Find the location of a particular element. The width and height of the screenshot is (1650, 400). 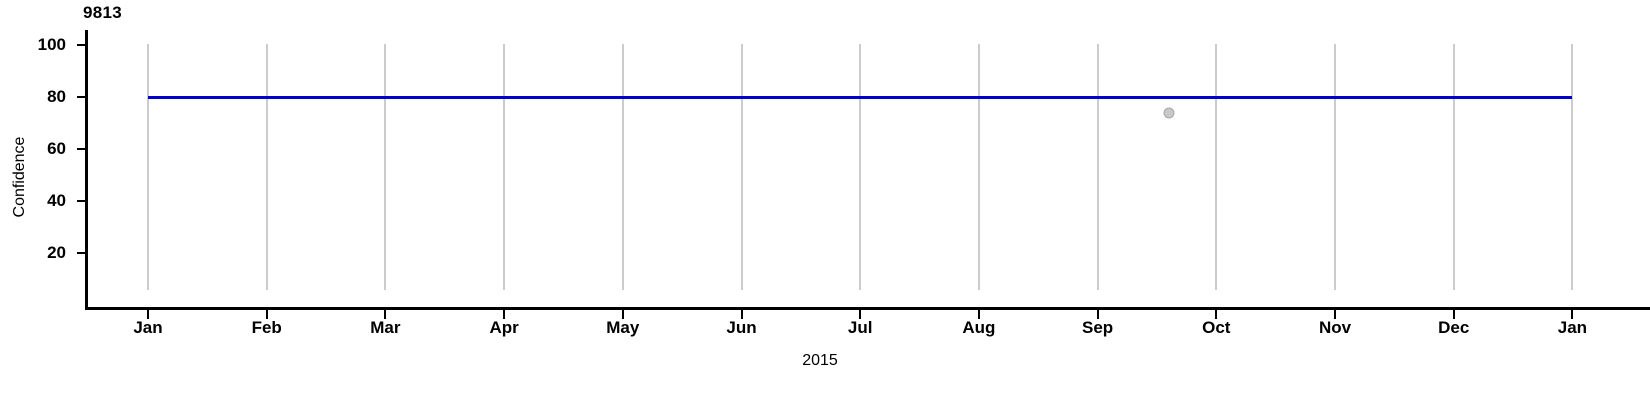

chart-title: 9813 is located at coordinates (103, 12).